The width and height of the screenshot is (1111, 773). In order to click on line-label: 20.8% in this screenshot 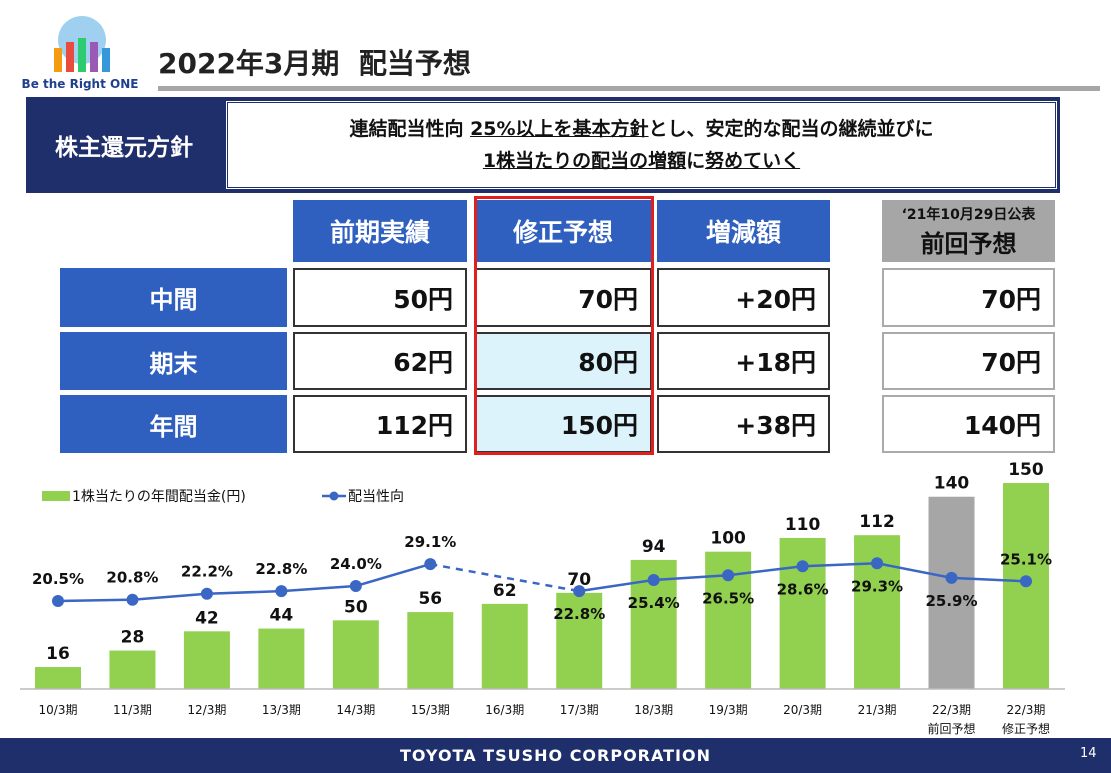, I will do `click(132, 578)`.